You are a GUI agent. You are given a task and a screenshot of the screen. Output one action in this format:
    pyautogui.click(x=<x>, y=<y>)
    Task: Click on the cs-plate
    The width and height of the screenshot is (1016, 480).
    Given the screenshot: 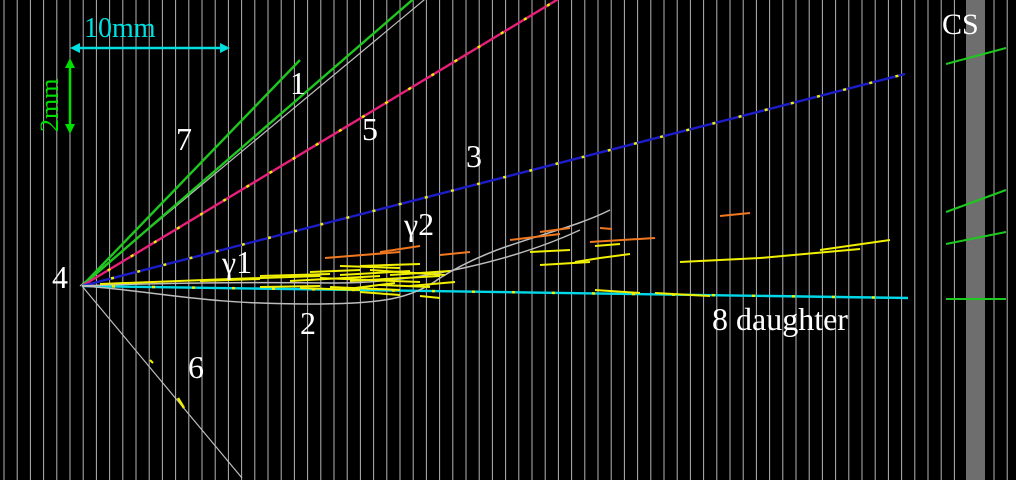 What is the action you would take?
    pyautogui.click(x=975, y=240)
    